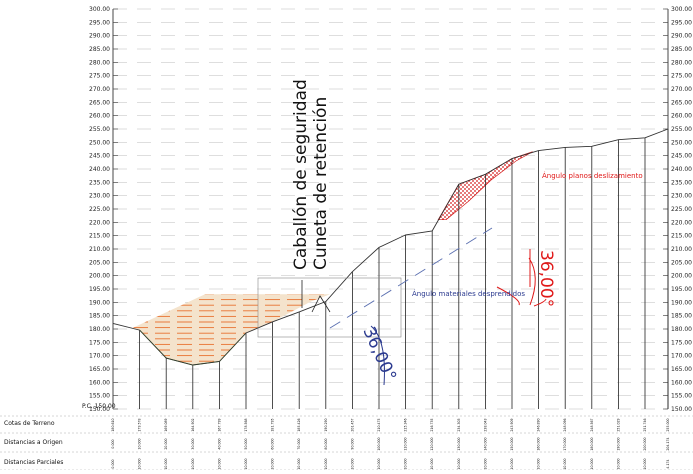 The height and width of the screenshot is (474, 693). What do you see at coordinates (681, 169) in the screenshot?
I see `y-tick-label-right: 240.00` at bounding box center [681, 169].